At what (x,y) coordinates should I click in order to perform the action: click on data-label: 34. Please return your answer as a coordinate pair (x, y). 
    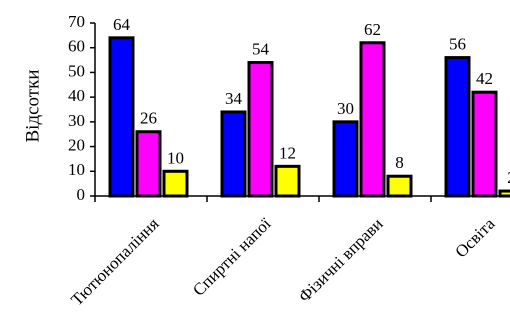
    Looking at the image, I should click on (234, 98).